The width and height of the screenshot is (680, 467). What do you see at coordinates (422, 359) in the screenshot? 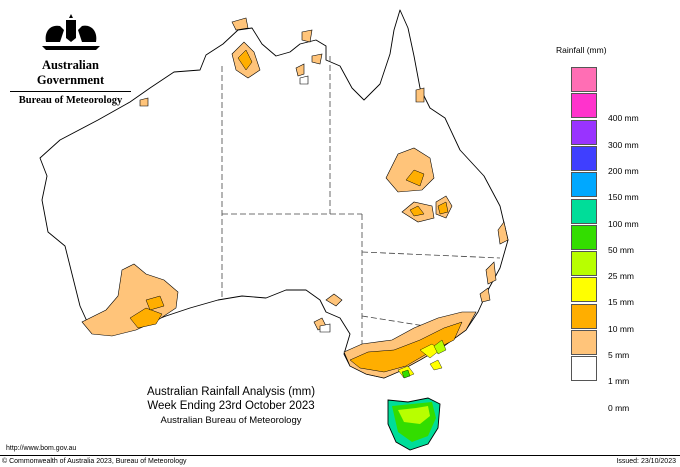
I see `rain-victoria-heavy` at bounding box center [422, 359].